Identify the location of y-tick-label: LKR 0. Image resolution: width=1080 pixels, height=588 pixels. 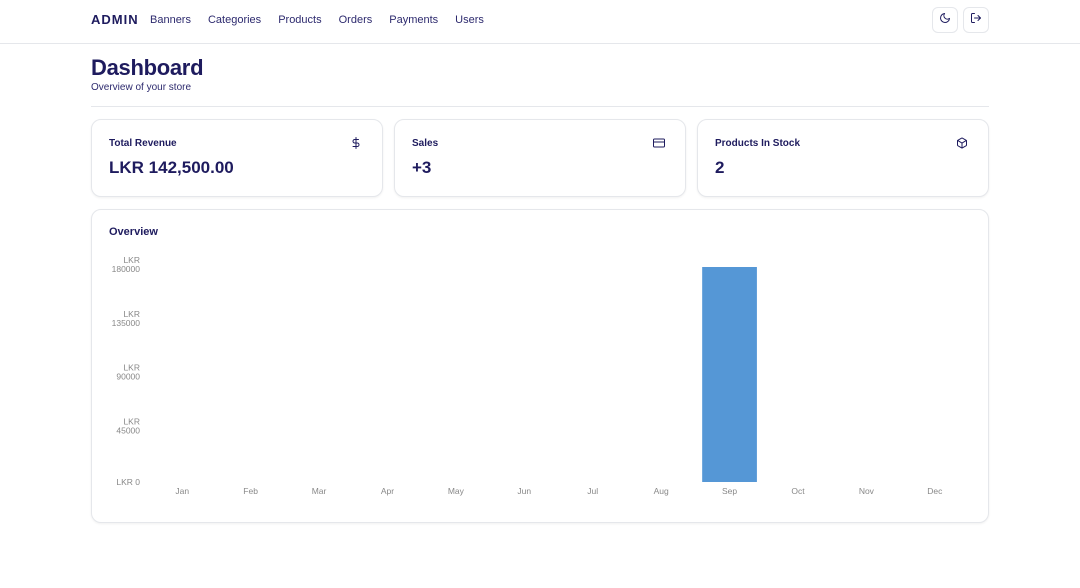
(128, 482).